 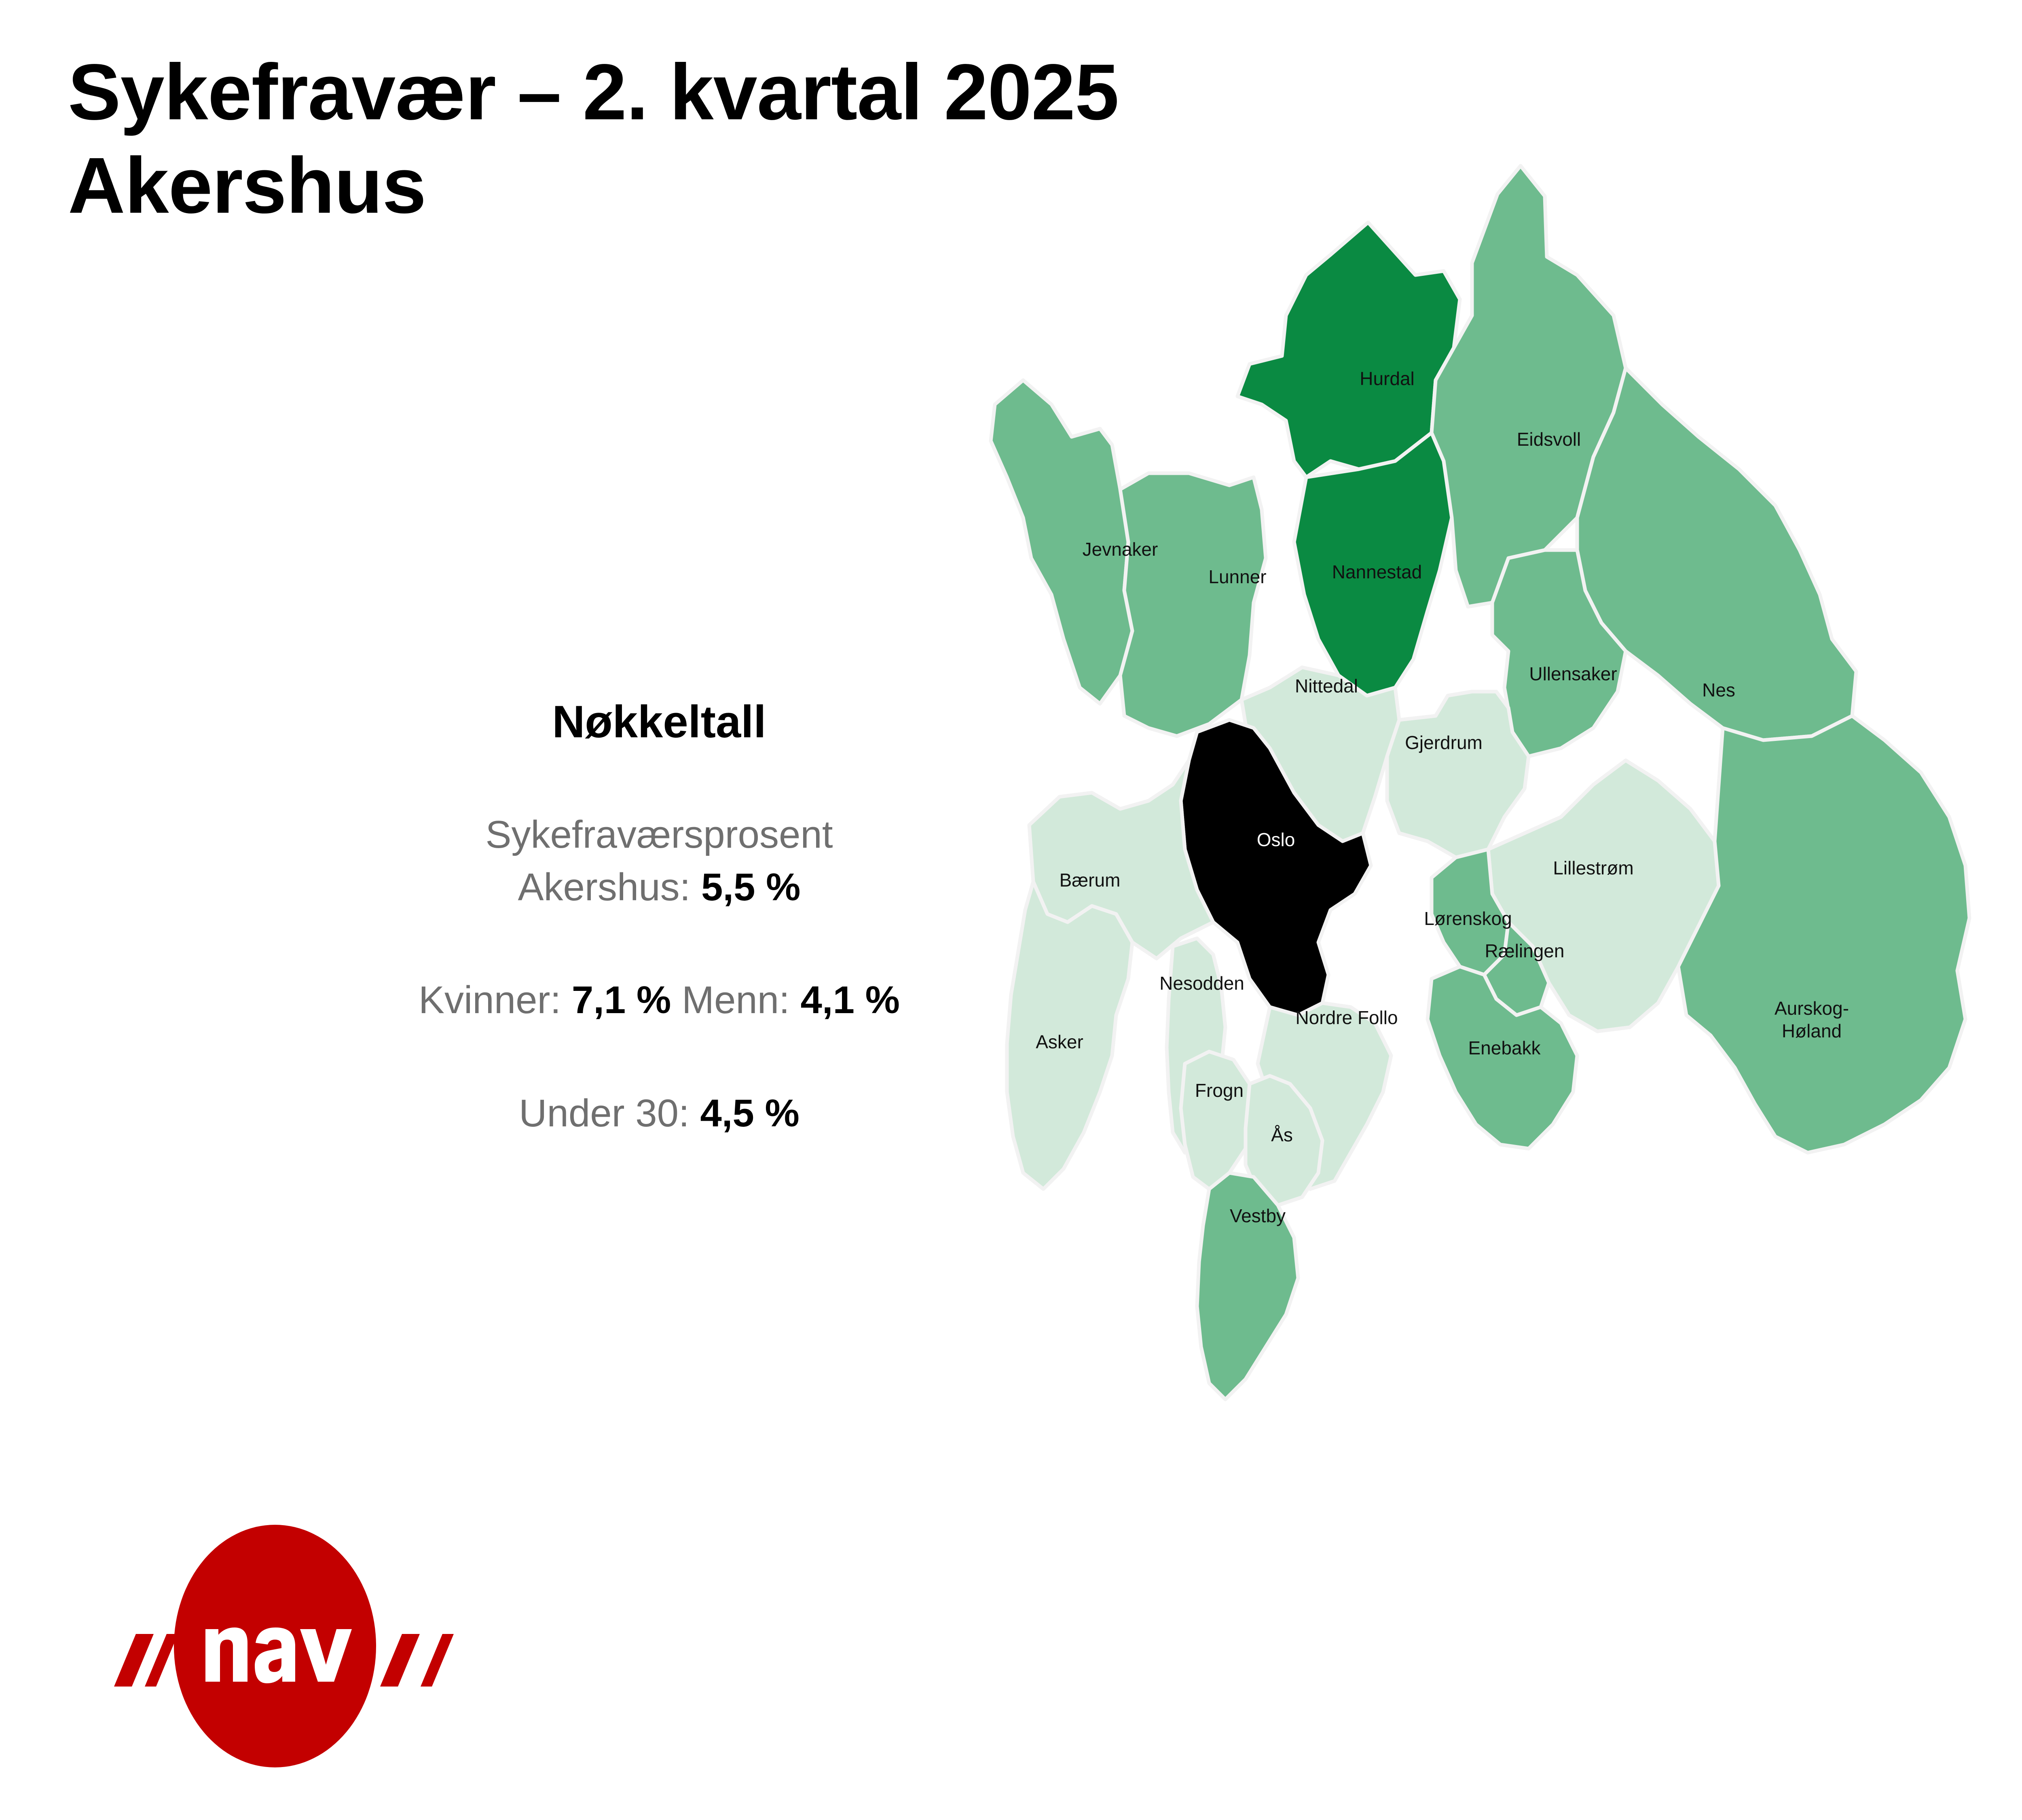 What do you see at coordinates (751, 887) in the screenshot?
I see `region-rate-value: 5,5 %` at bounding box center [751, 887].